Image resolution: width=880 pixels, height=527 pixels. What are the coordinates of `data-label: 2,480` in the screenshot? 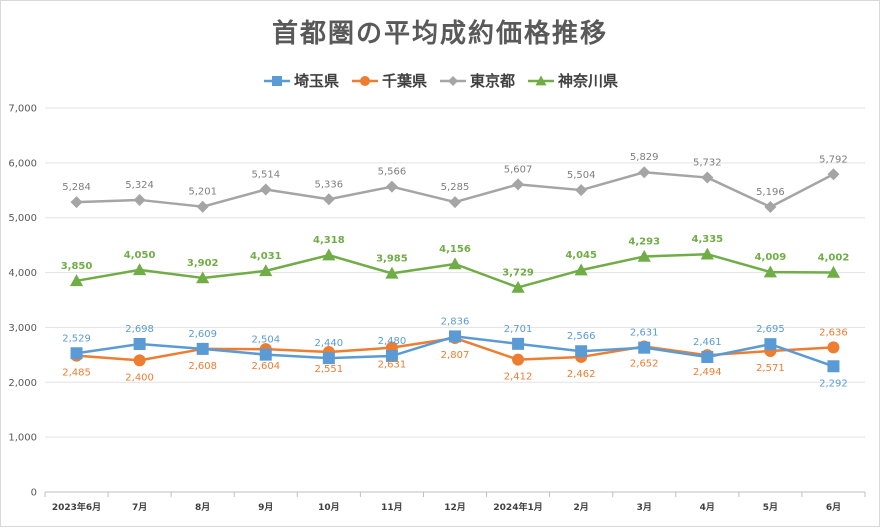 It's located at (392, 341).